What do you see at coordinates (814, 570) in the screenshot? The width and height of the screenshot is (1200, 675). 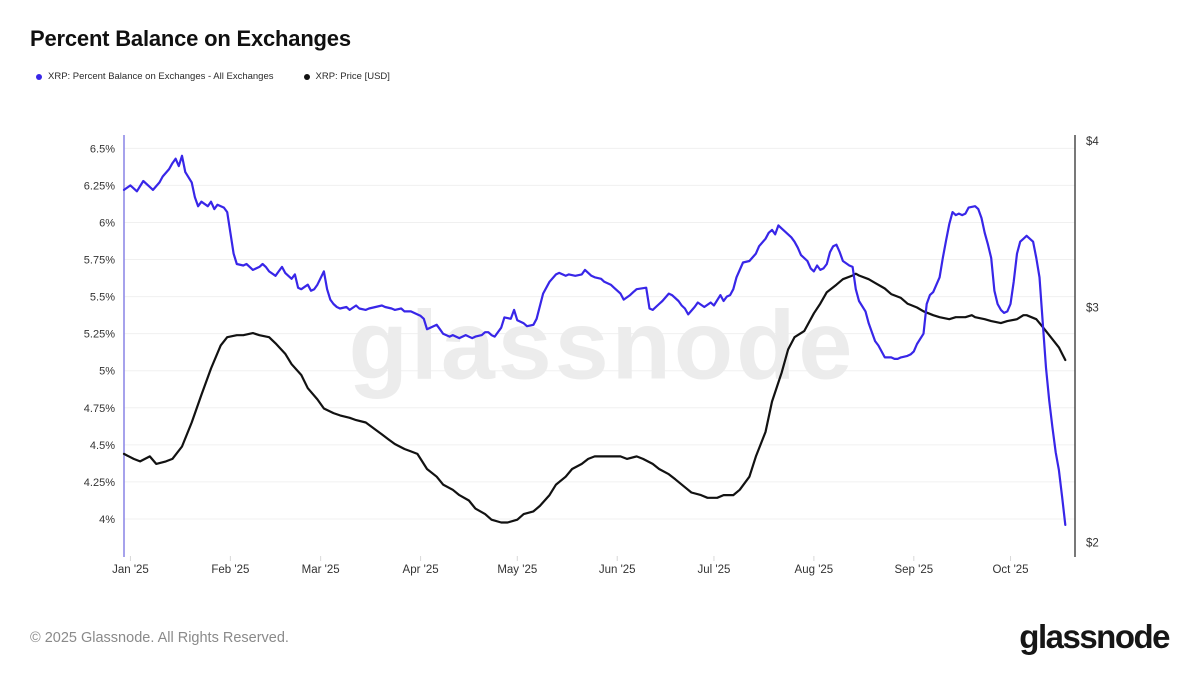 I see `x-axis-tick-label: Aug '25` at bounding box center [814, 570].